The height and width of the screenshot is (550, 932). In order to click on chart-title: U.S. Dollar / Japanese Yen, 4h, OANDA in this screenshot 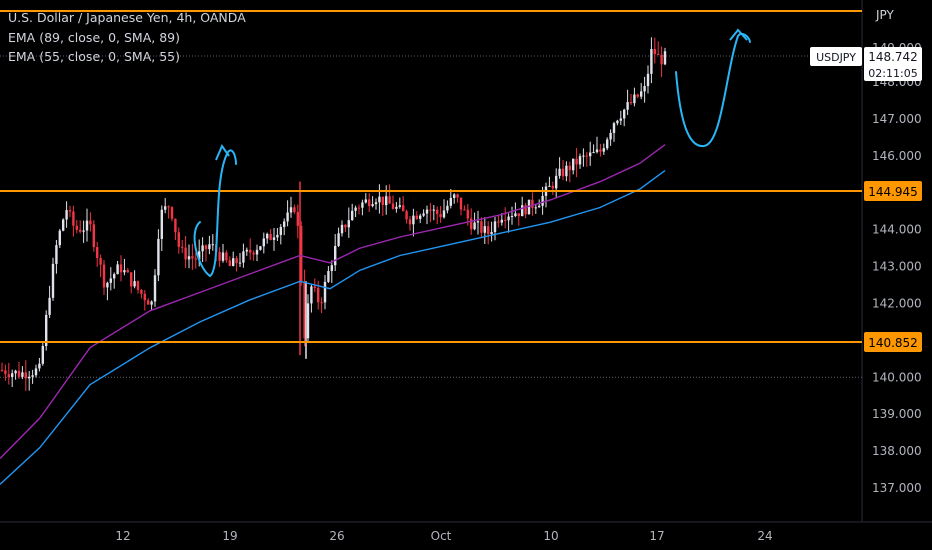, I will do `click(127, 17)`.